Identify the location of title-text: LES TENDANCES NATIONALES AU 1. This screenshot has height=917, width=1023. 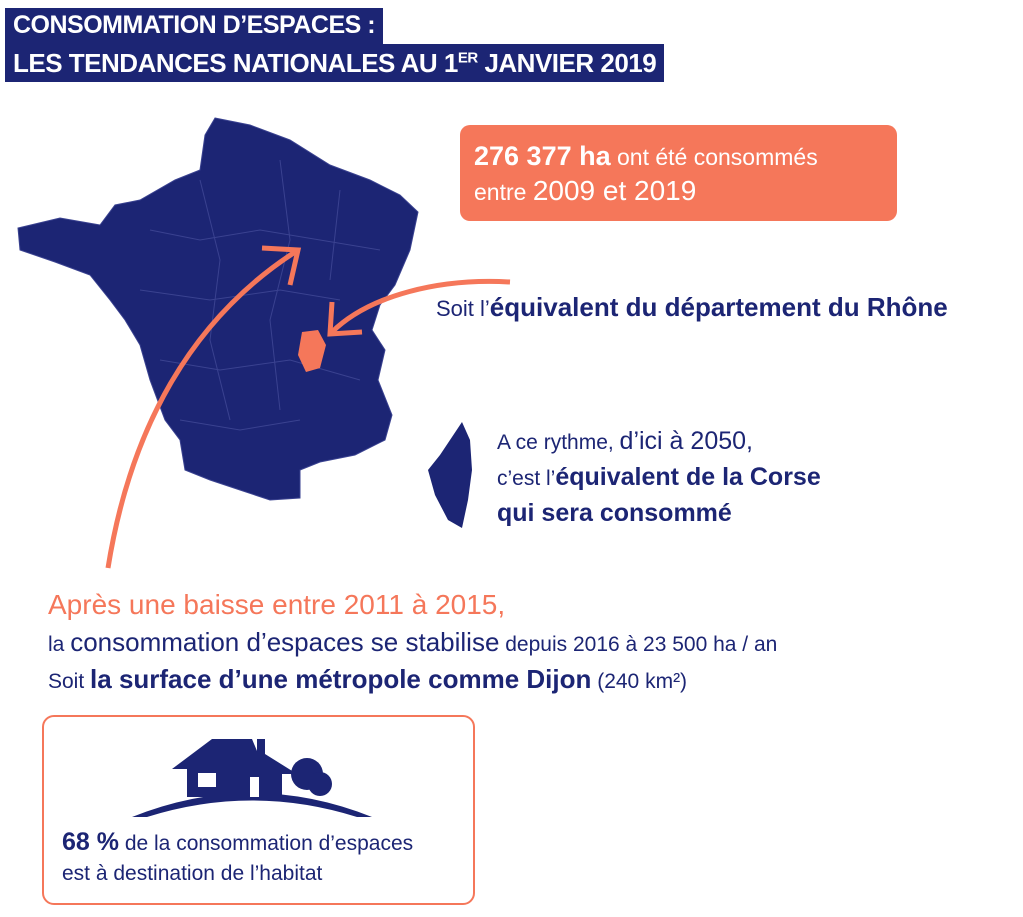
(235, 63).